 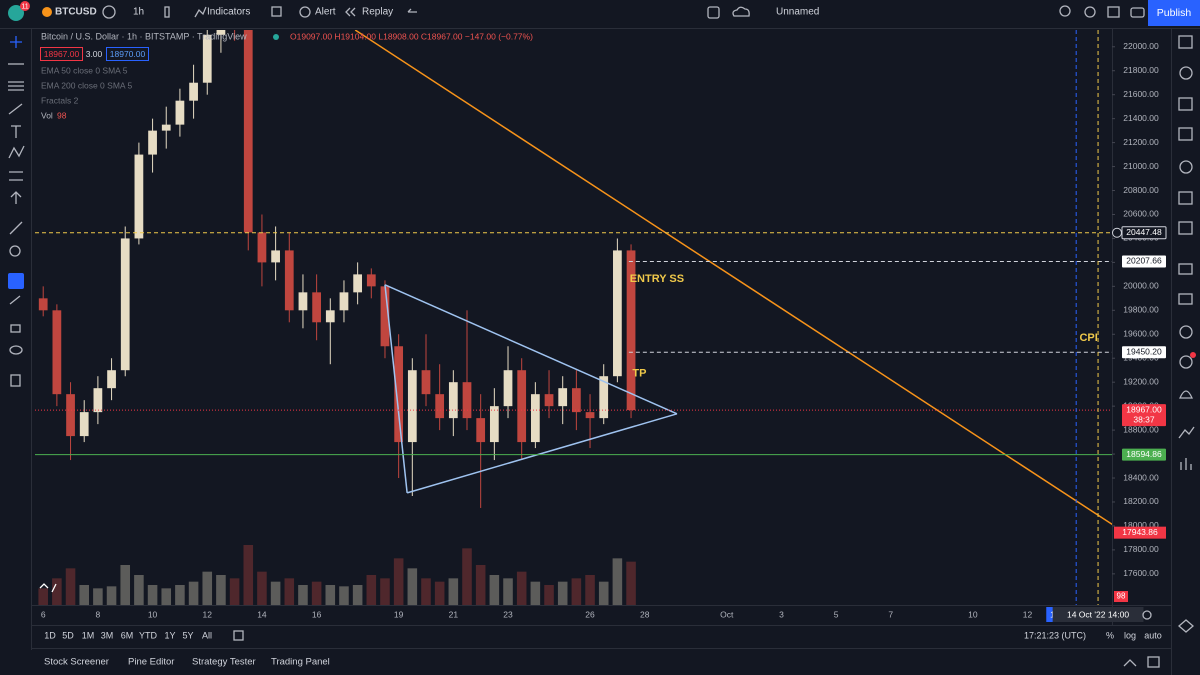 I want to click on replay-button: Replay, so click(x=377, y=12).